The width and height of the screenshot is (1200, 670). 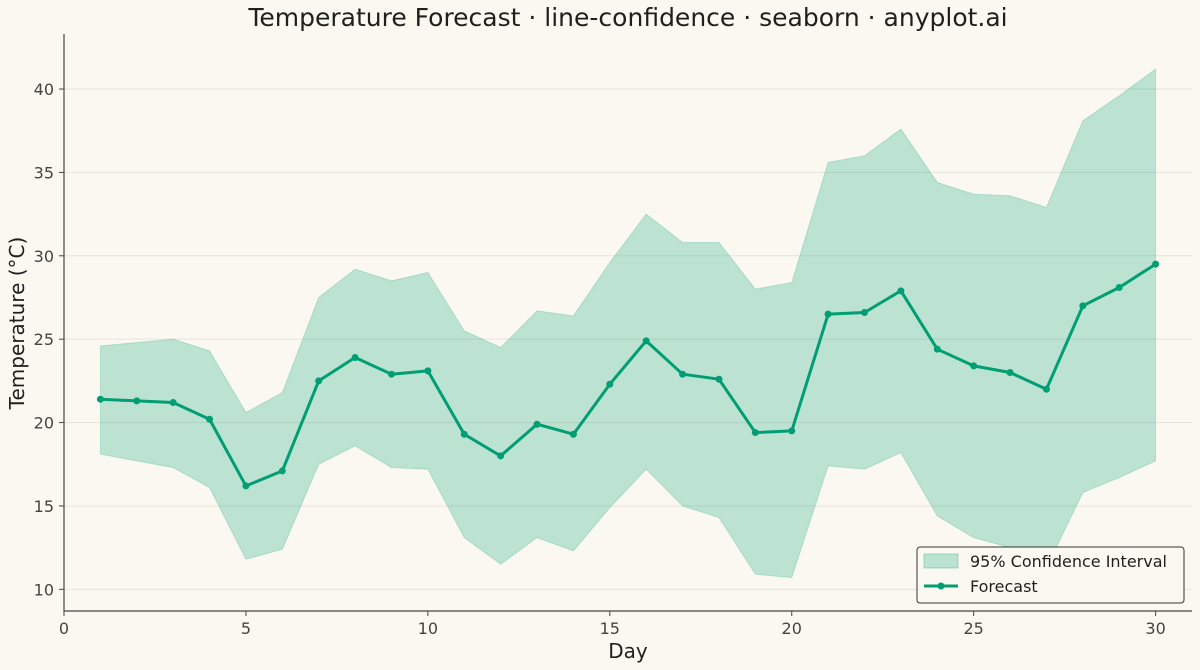 I want to click on y-tick-label: 20, so click(x=44, y=423).